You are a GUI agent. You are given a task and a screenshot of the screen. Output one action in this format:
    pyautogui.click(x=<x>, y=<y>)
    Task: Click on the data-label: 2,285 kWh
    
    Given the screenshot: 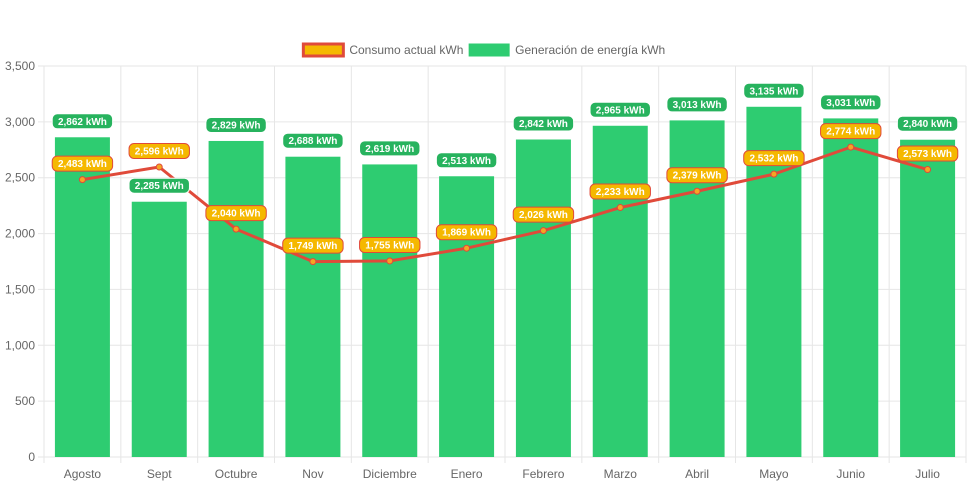 What is the action you would take?
    pyautogui.click(x=159, y=185)
    